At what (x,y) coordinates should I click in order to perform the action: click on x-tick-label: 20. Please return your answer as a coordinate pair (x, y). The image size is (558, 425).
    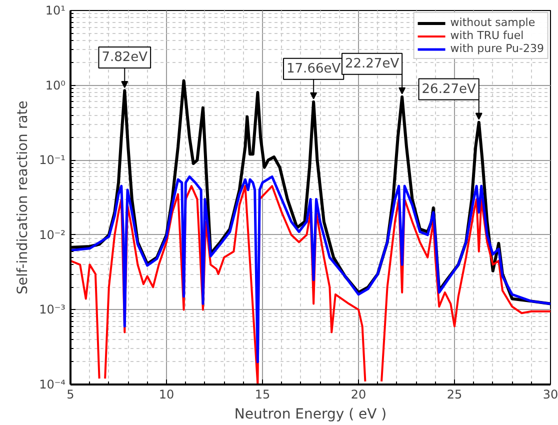
    Looking at the image, I should click on (358, 395).